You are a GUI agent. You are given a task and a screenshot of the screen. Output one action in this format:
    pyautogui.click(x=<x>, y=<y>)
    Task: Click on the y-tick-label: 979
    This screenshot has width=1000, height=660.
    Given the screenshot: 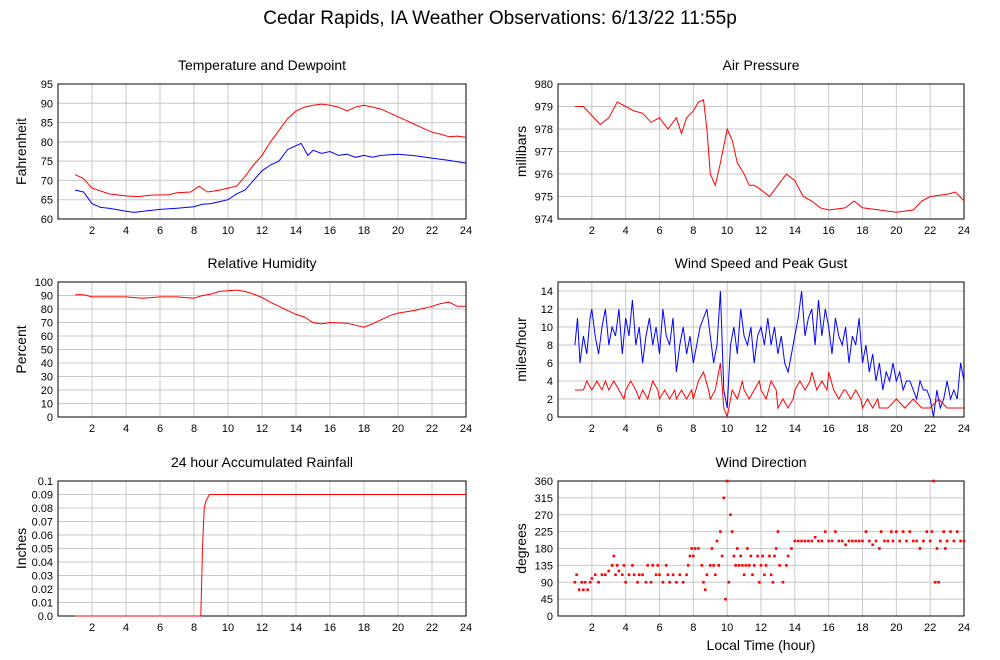 What is the action you would take?
    pyautogui.click(x=544, y=108)
    